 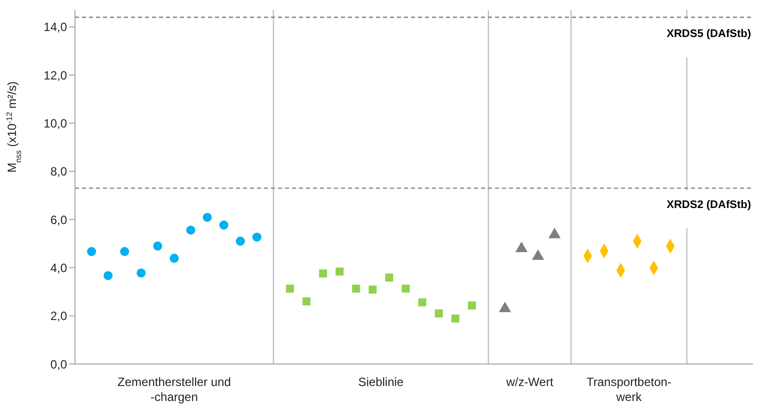 I want to click on y-tick-label: 14,0, so click(x=56, y=27).